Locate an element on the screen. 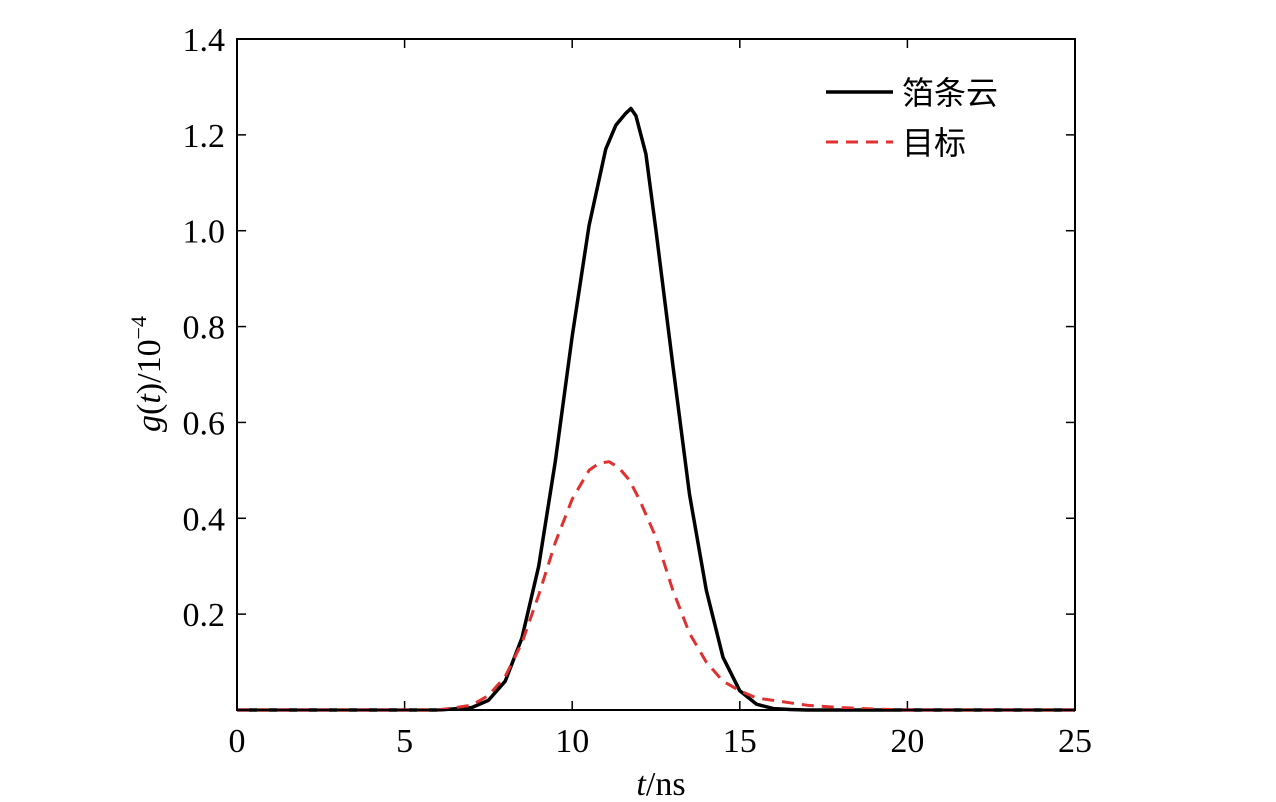 This screenshot has height=802, width=1276. x-tick-label: 25 is located at coordinates (1075, 741).